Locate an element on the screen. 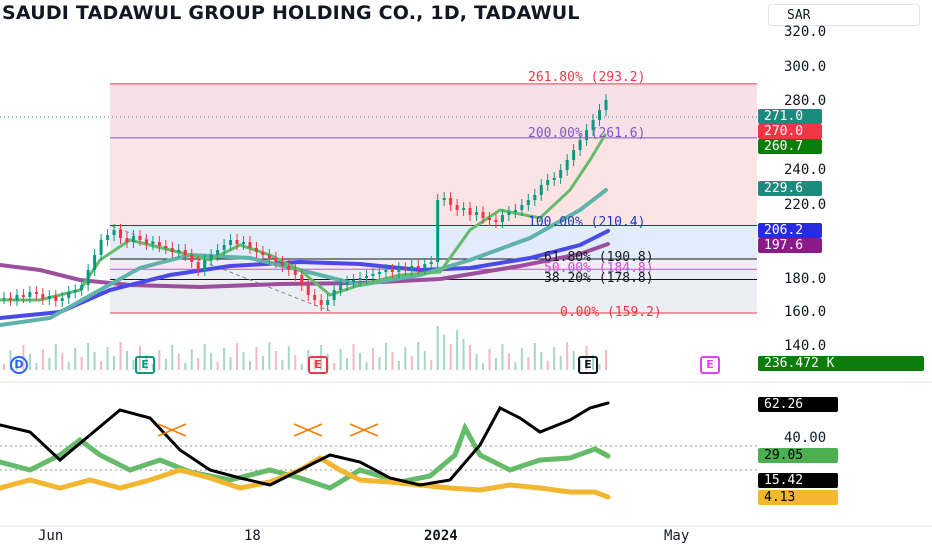  price-tag-ma-fast: 260.7 is located at coordinates (790, 146).